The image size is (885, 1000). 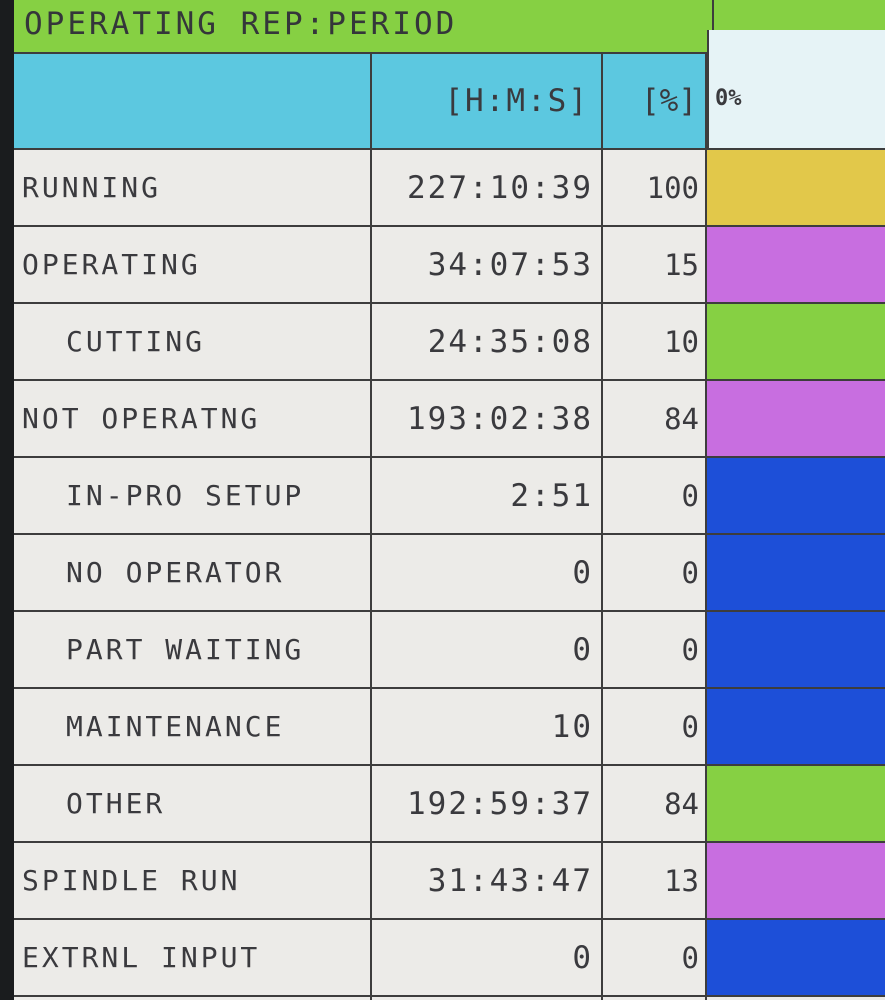 I want to click on row-time-value: 10, so click(x=572, y=726).